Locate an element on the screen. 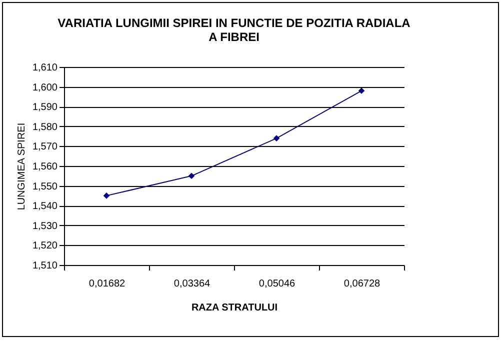 This screenshot has width=503, height=341. y-tick-label: 1,510 is located at coordinates (45, 266).